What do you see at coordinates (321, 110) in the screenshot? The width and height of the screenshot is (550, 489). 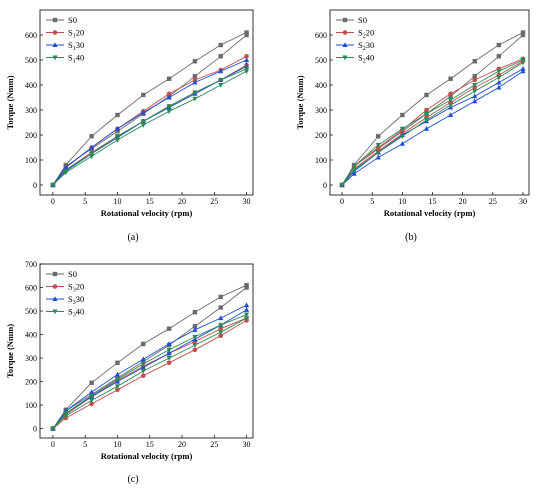 I see `y-tick-label: 300` at bounding box center [321, 110].